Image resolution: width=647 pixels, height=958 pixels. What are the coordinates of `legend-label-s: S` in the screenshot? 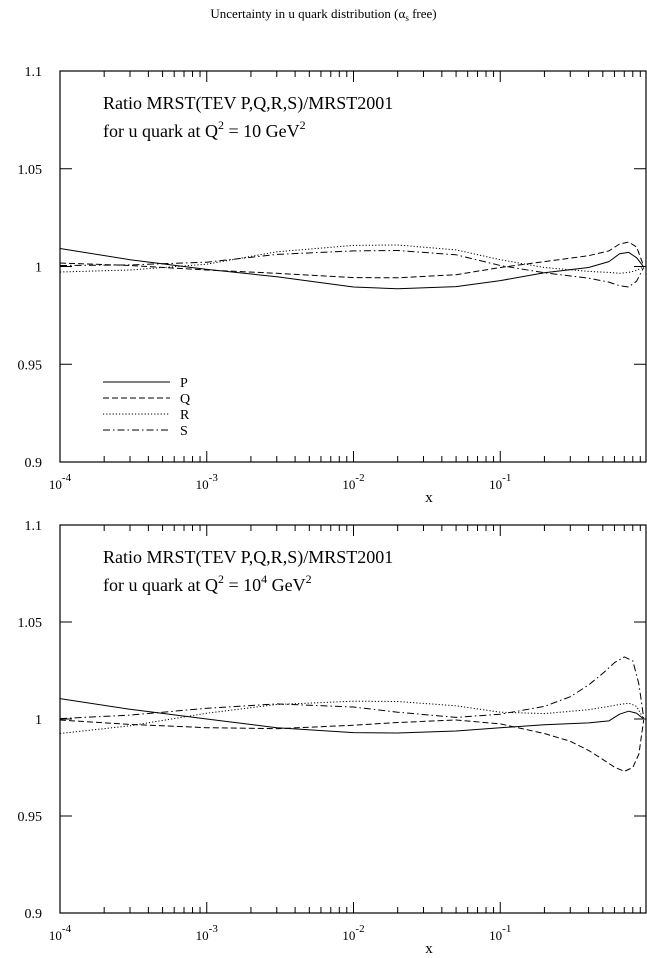 It's located at (184, 431).